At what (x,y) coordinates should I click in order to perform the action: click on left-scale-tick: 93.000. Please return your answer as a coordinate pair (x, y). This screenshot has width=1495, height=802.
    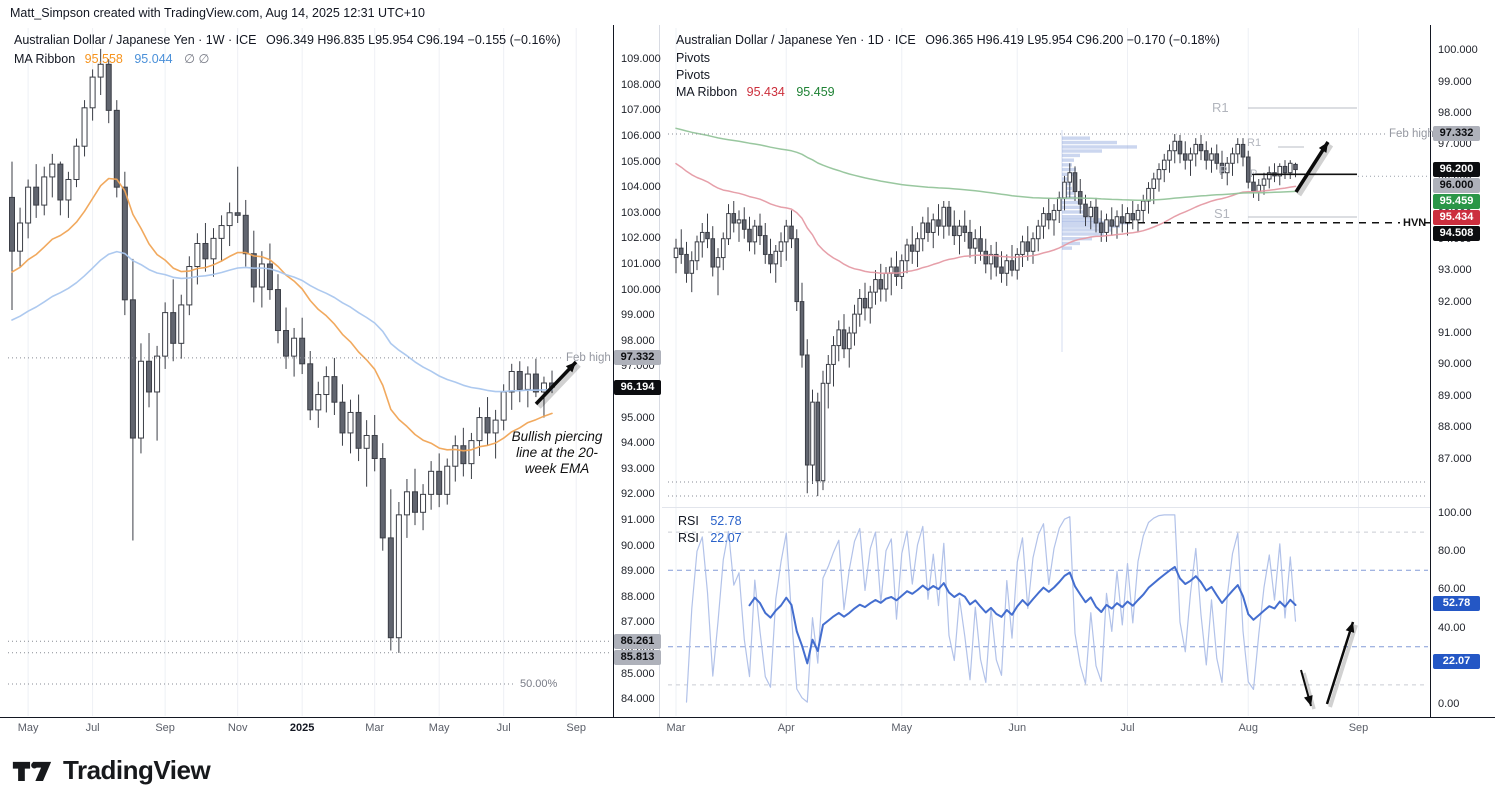
    Looking at the image, I should click on (638, 468).